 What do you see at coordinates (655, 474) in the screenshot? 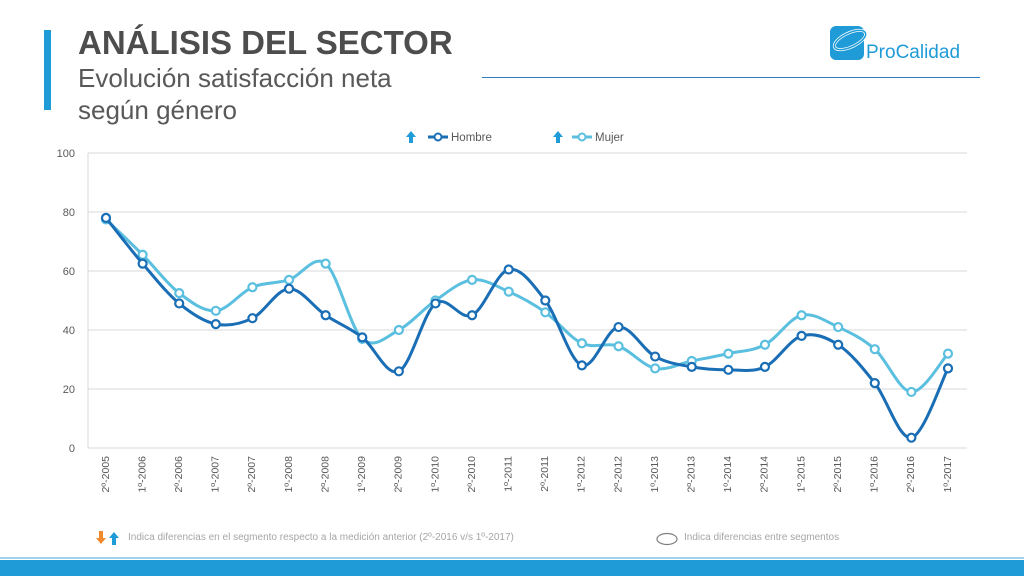
I see `x-tick-label: 1º-2013` at bounding box center [655, 474].